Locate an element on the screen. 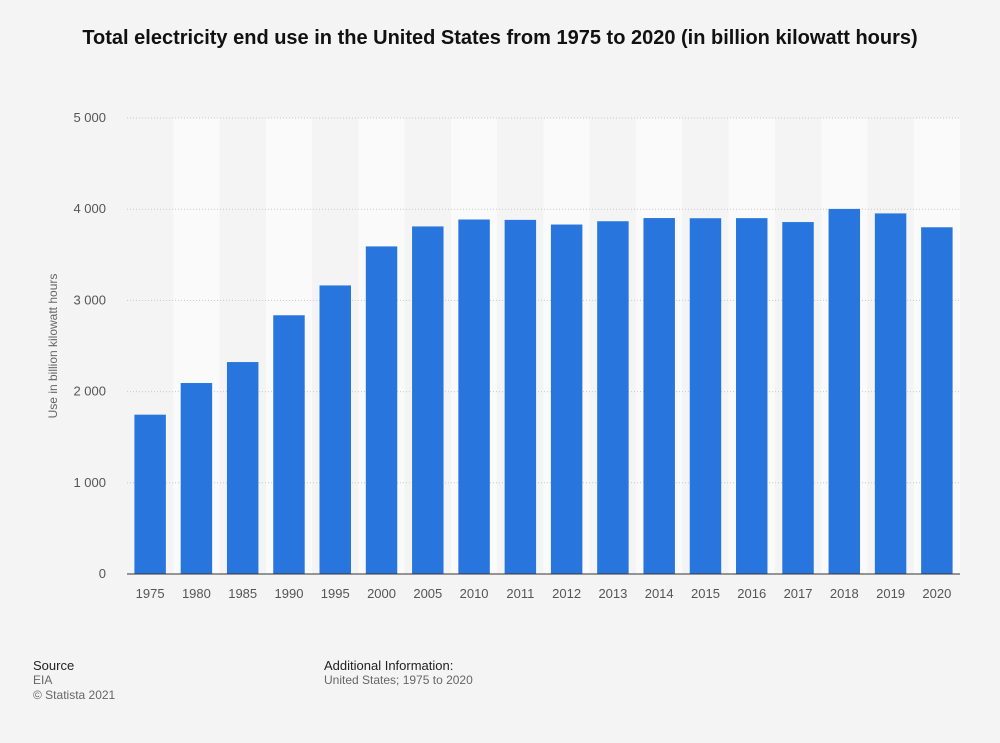 The height and width of the screenshot is (743, 1000). bar-2020 is located at coordinates (937, 400).